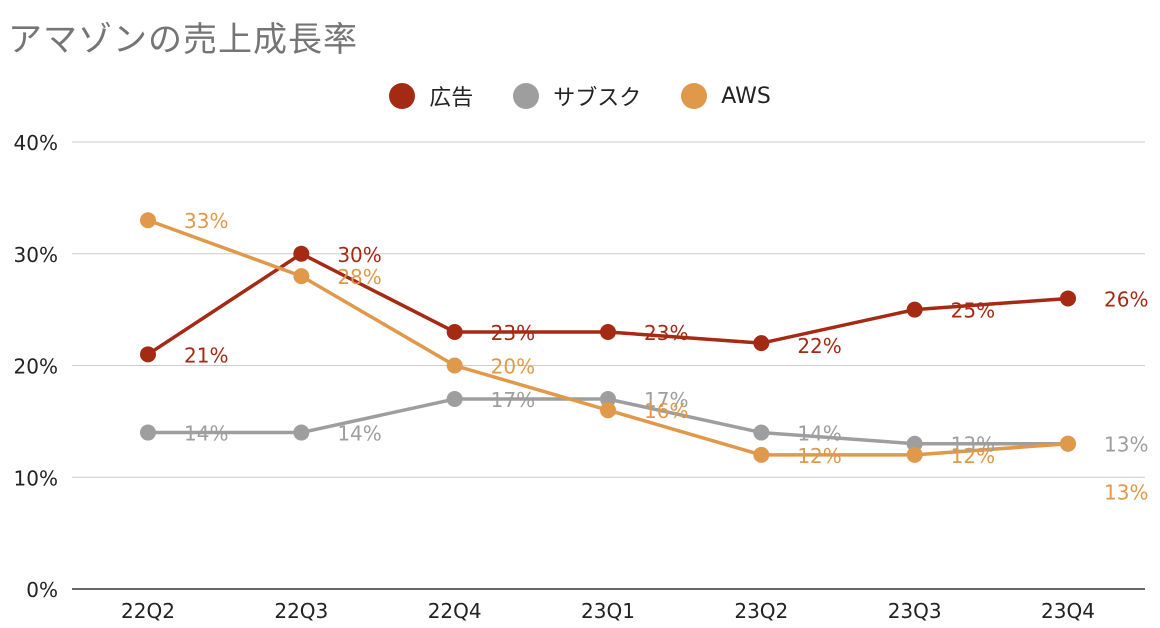  What do you see at coordinates (746, 96) in the screenshot?
I see `legend-label: AWS` at bounding box center [746, 96].